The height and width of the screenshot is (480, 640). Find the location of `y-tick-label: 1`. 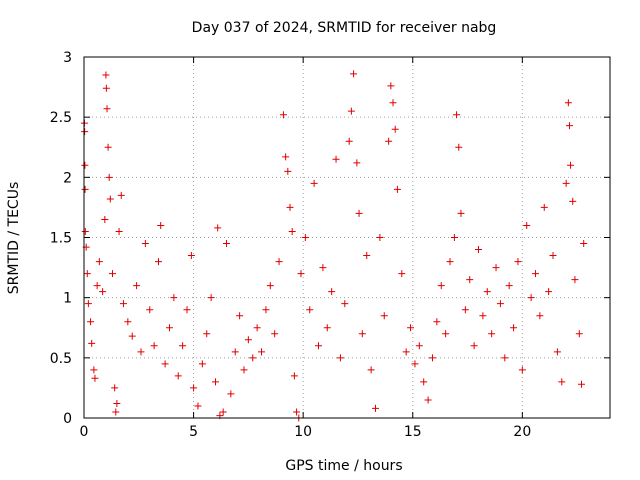

y-tick-label: 1 is located at coordinates (67, 299).